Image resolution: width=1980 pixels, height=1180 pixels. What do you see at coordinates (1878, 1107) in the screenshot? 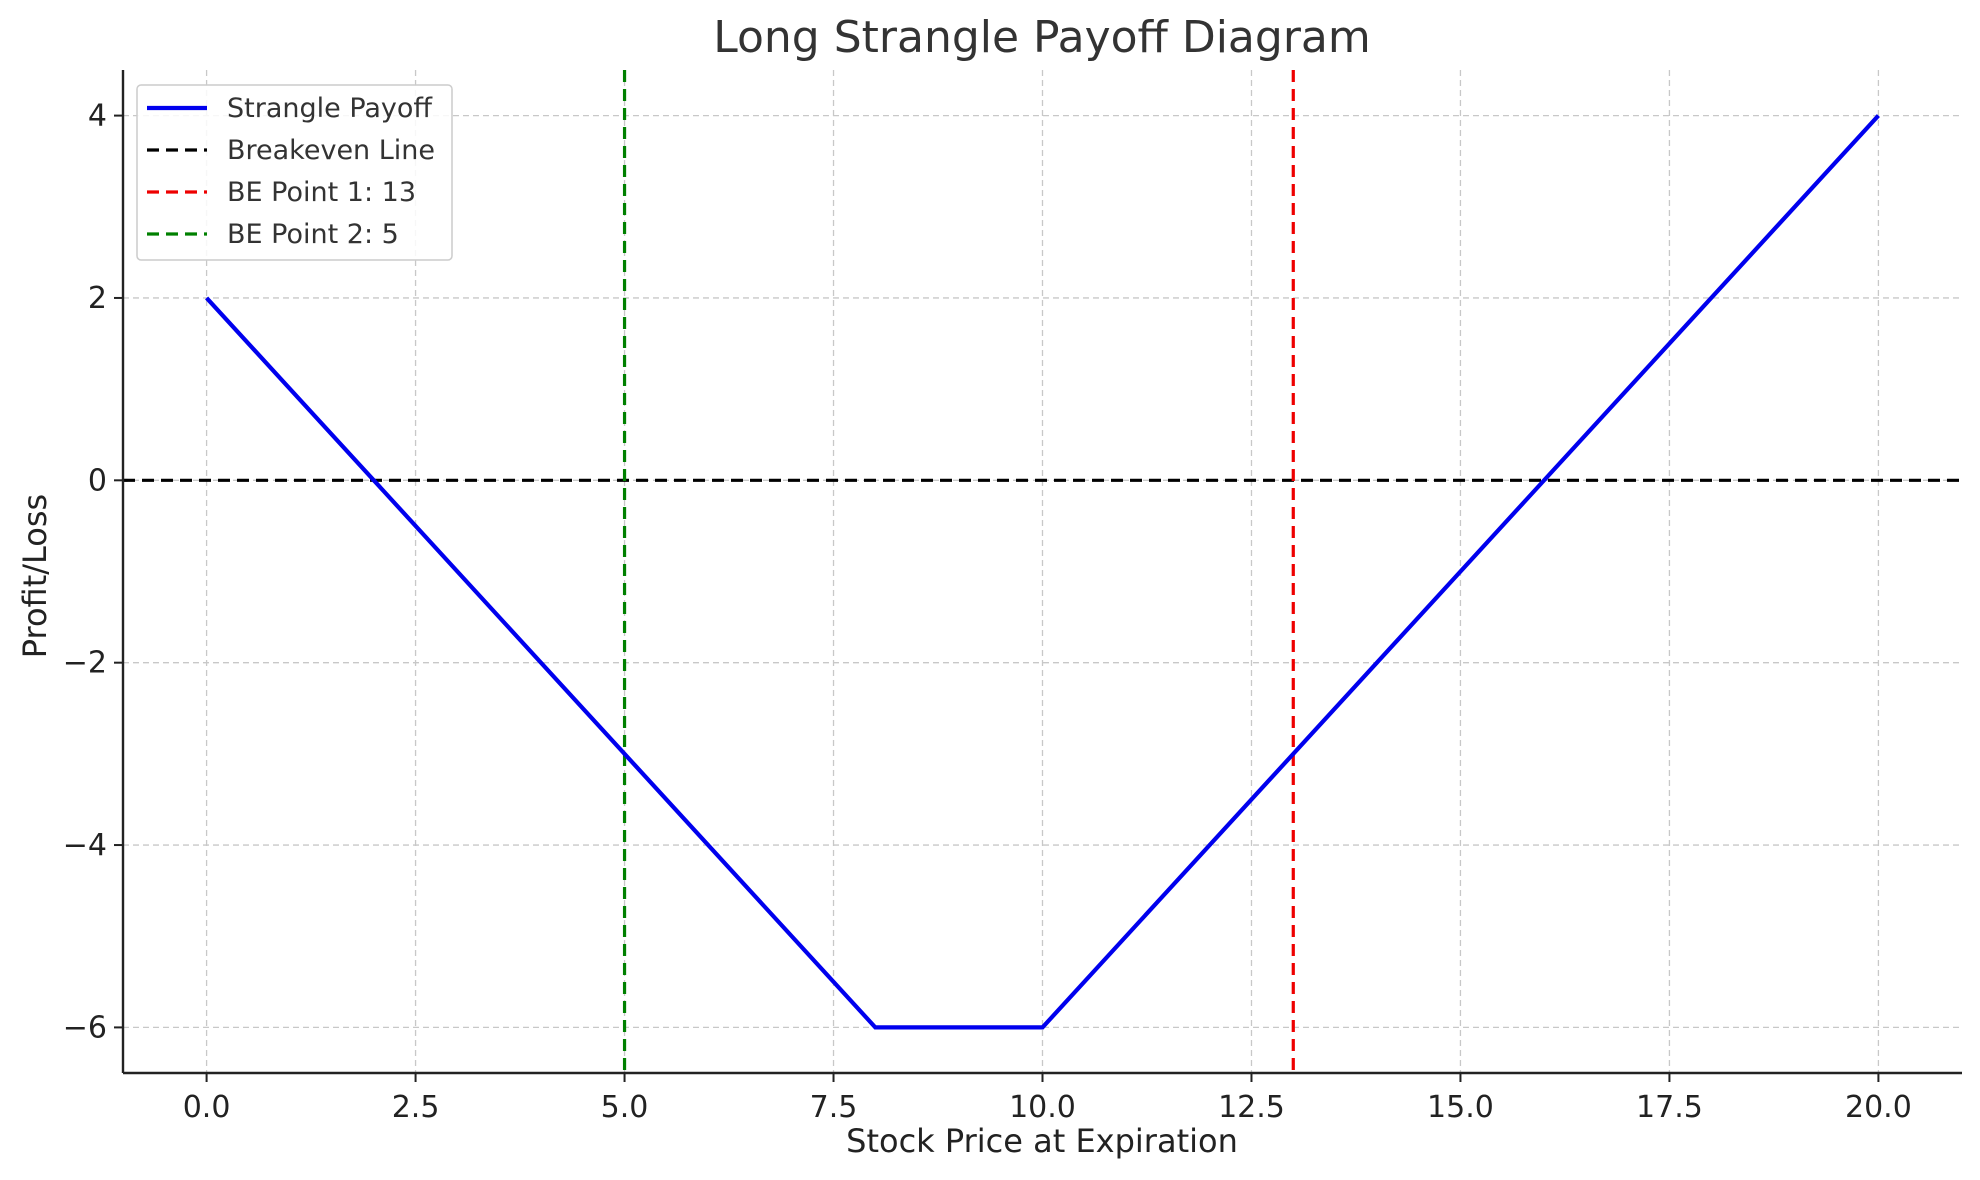
I see `x-tick-label: 20.0` at bounding box center [1878, 1107].